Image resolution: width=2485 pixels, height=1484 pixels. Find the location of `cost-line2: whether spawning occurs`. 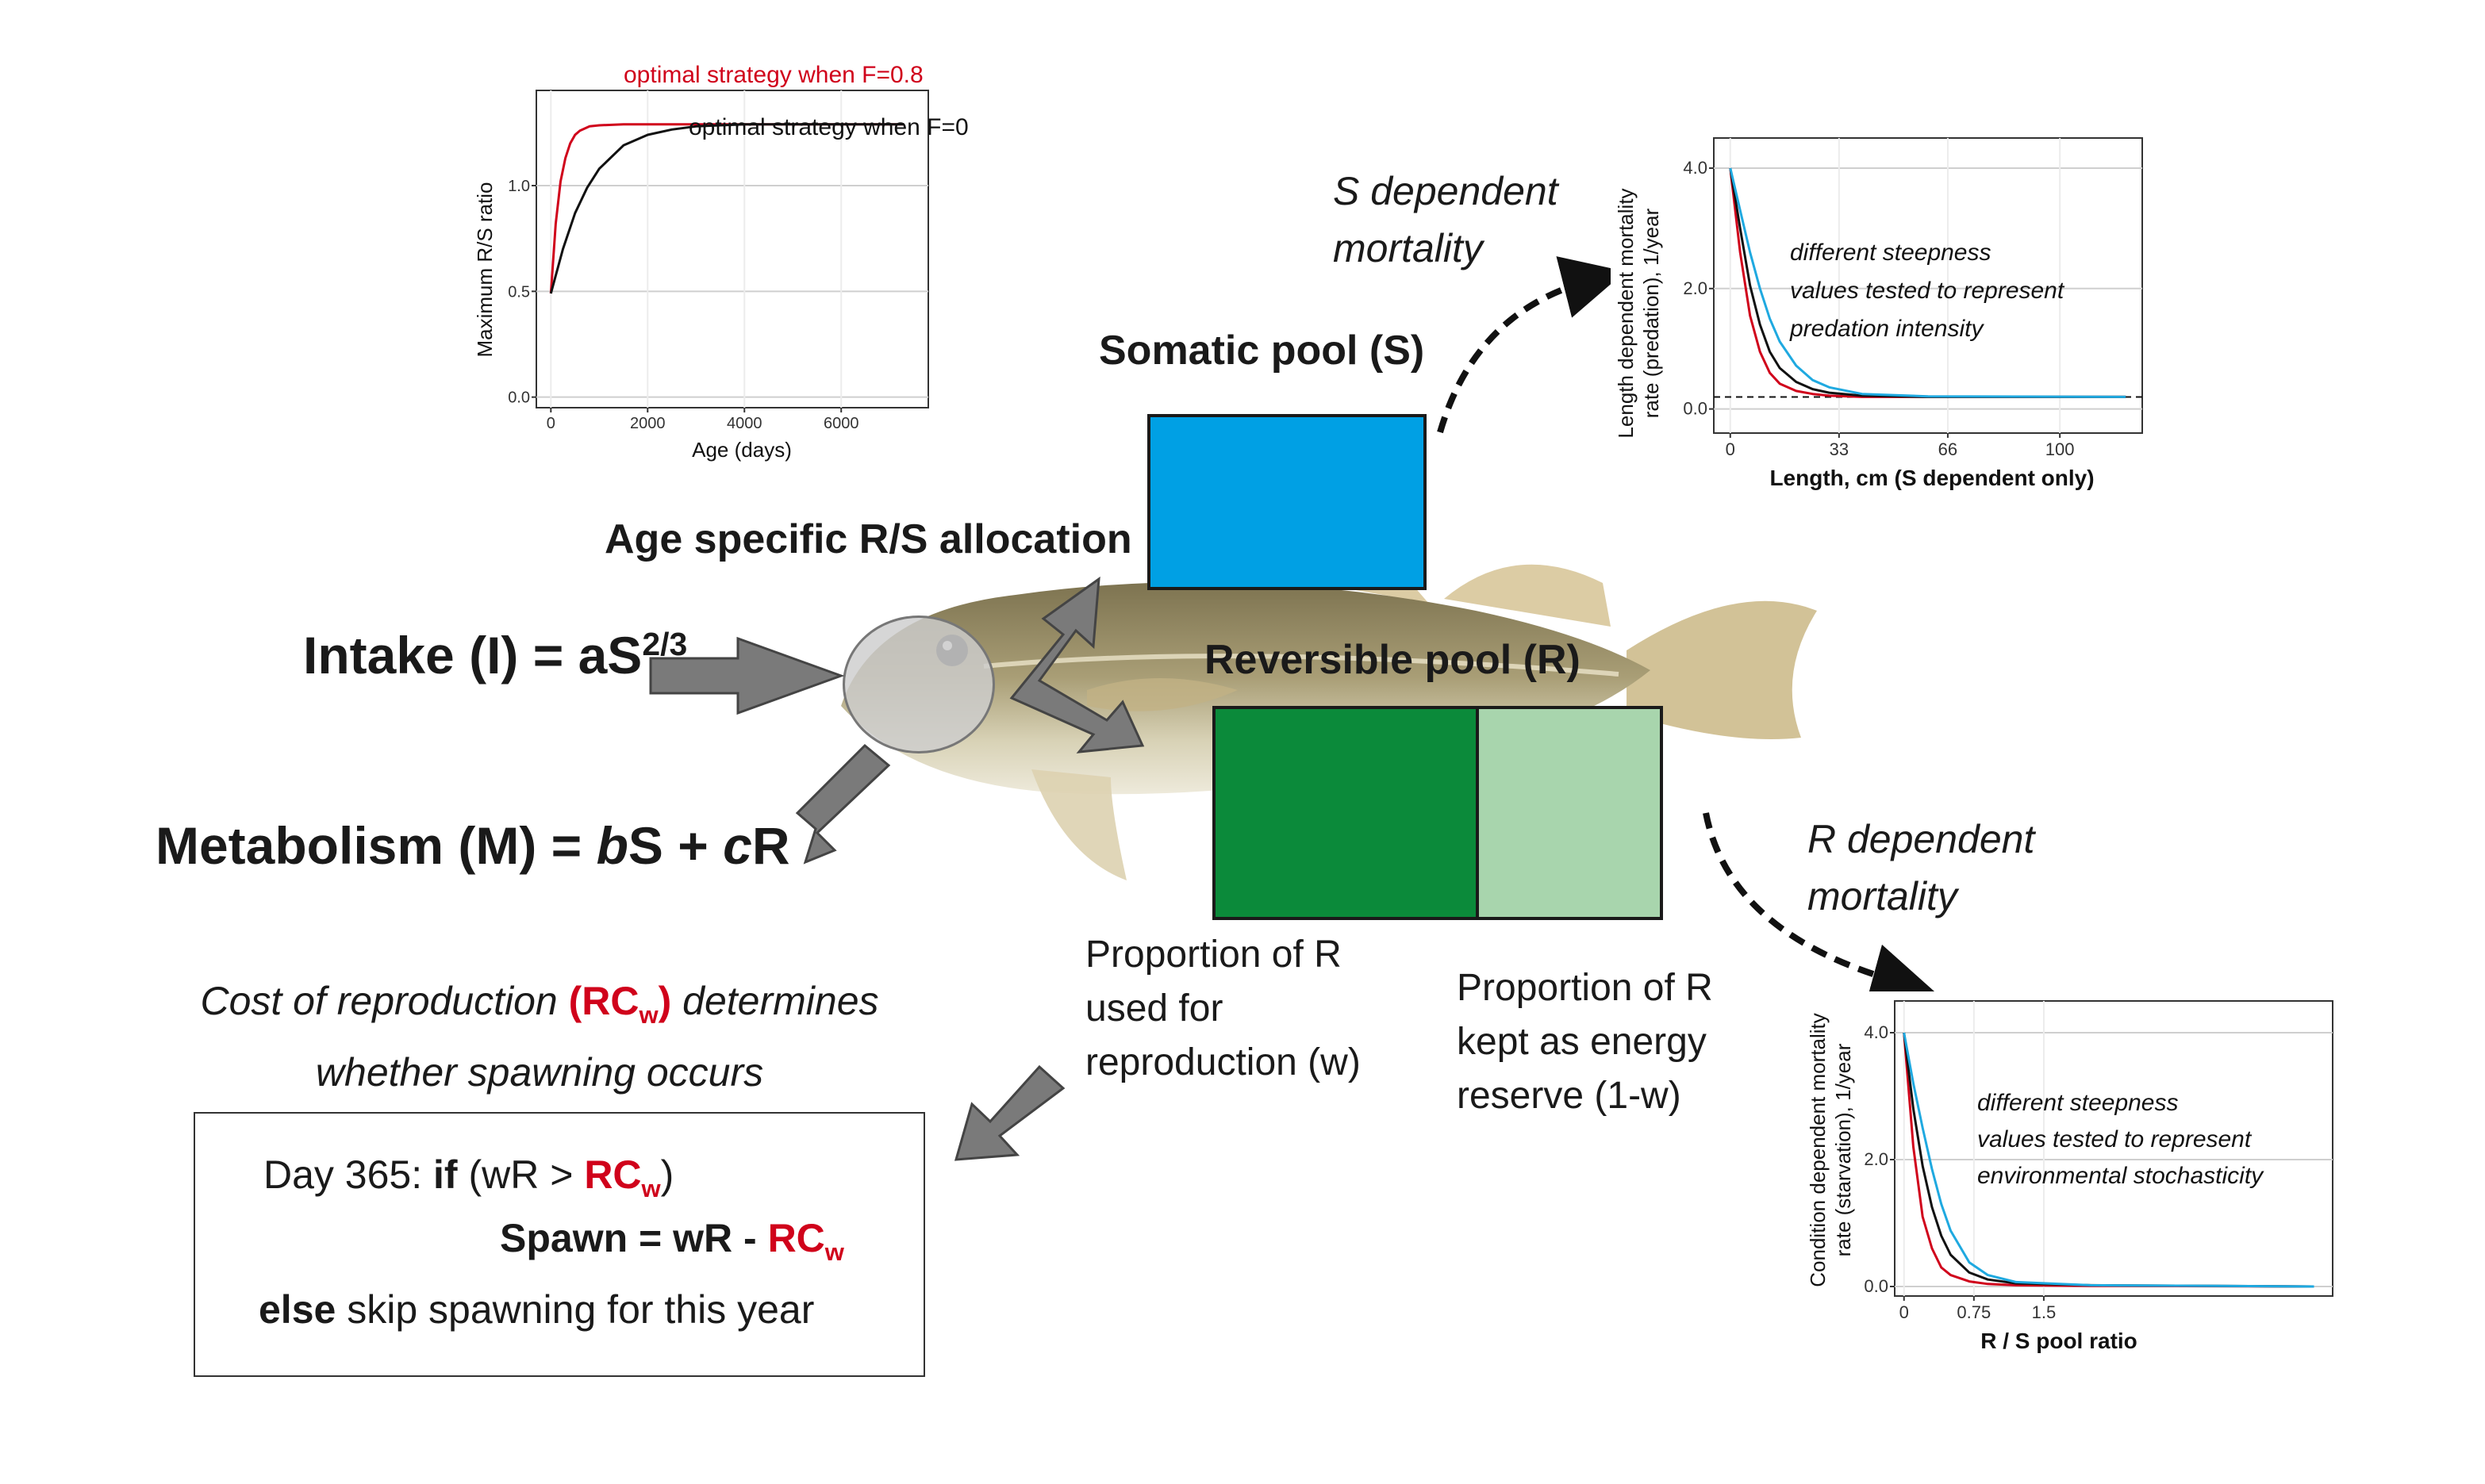

cost-line2: whether spawning occurs is located at coordinates (539, 1072).